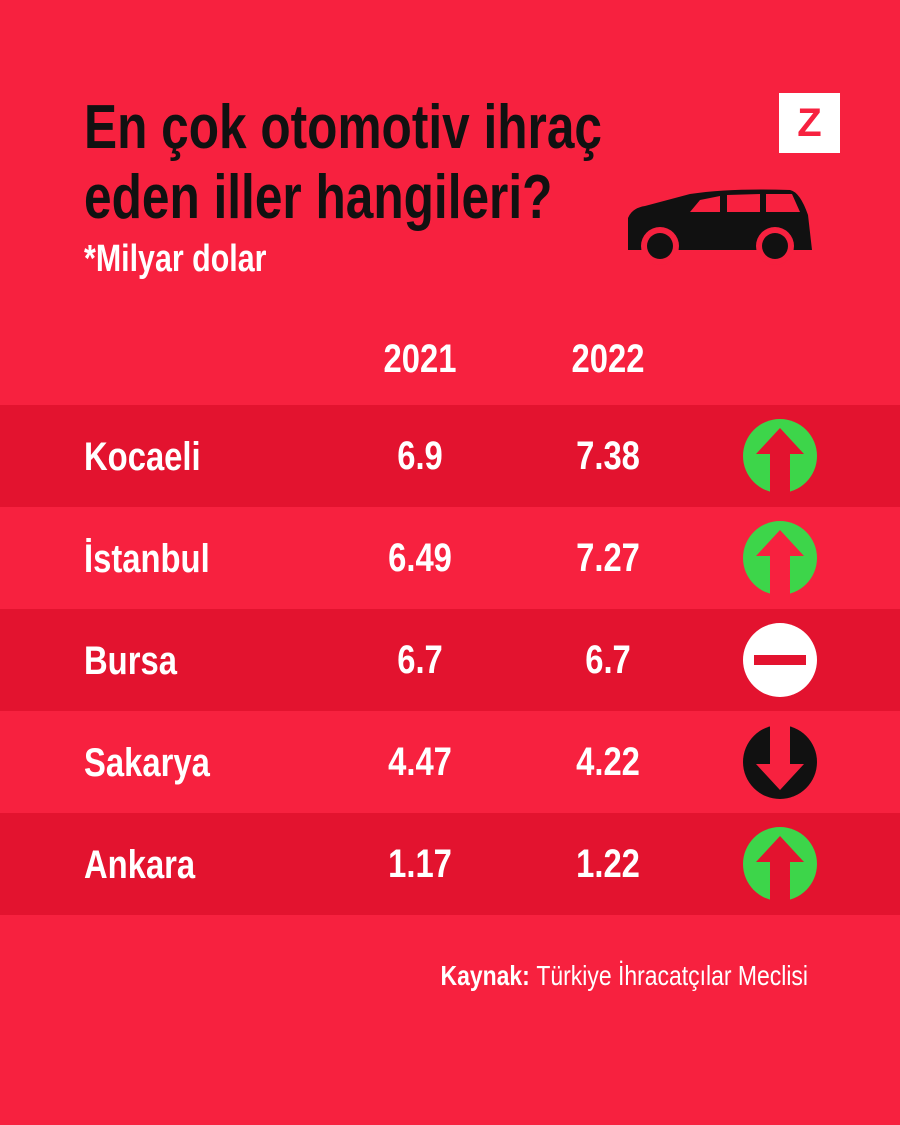  Describe the element at coordinates (420, 358) in the screenshot. I see `column-header: 2021` at that location.